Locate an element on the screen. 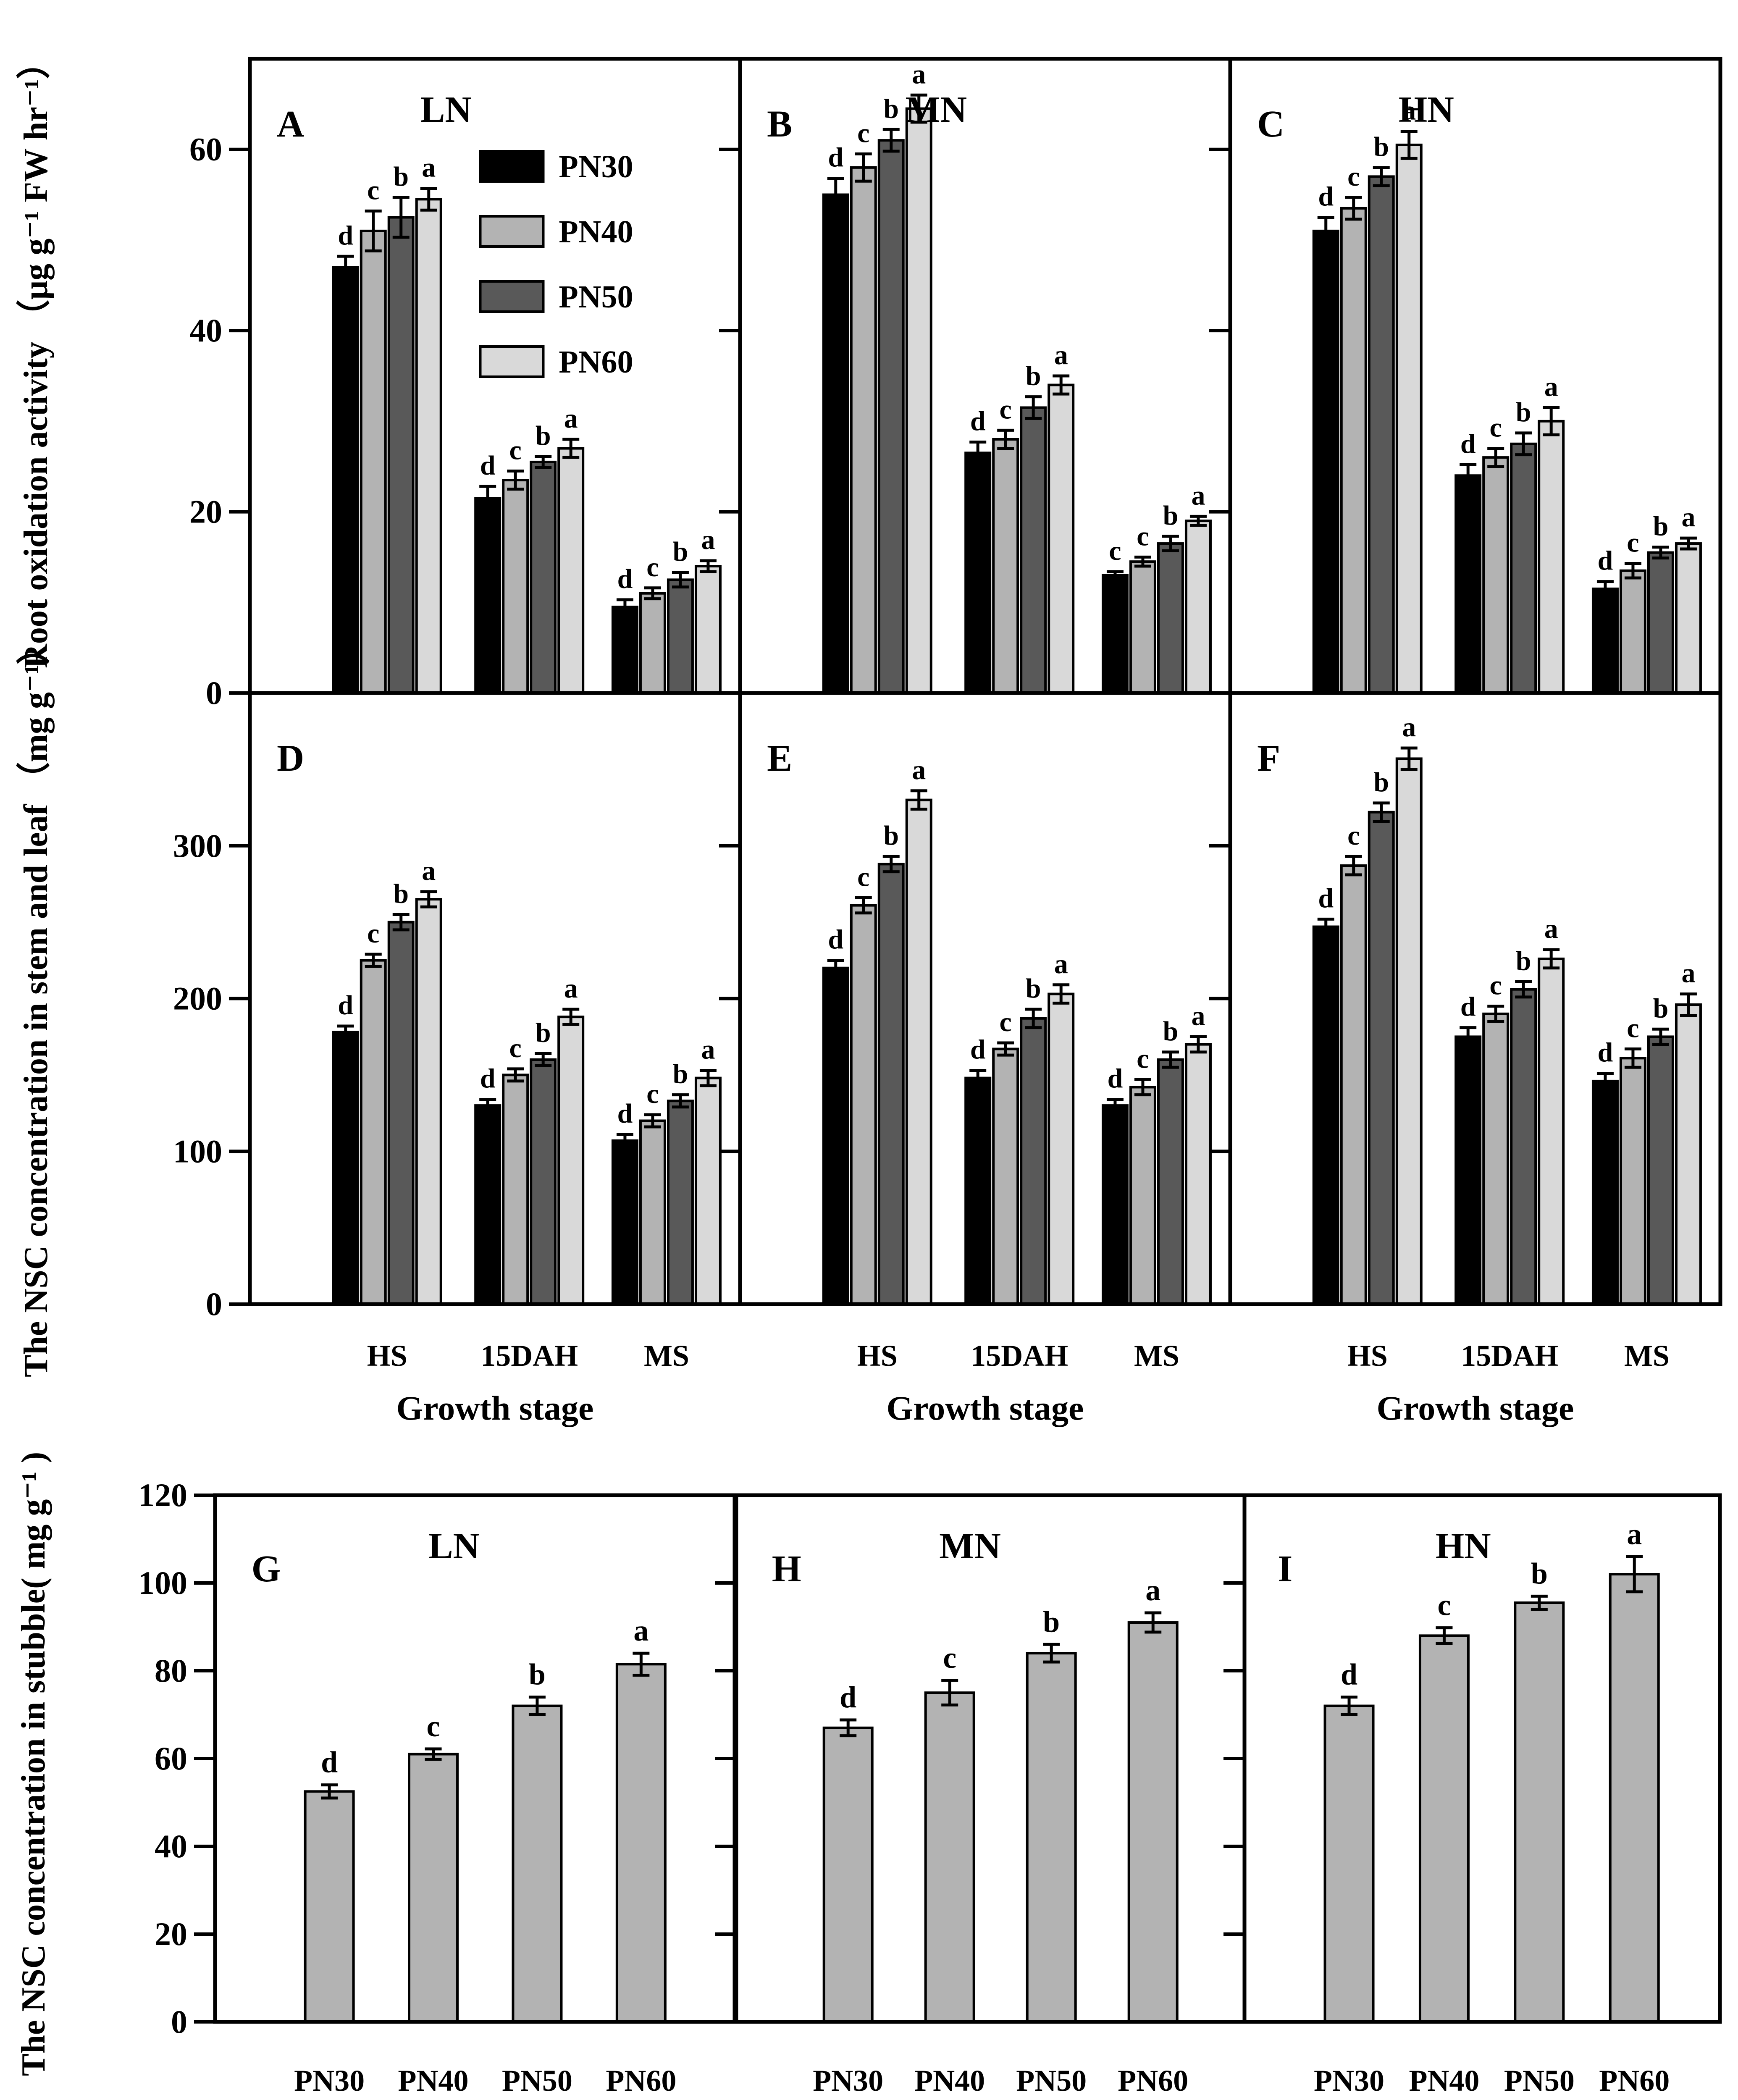 The height and width of the screenshot is (2100, 1738). condition-title: HN is located at coordinates (1426, 109).